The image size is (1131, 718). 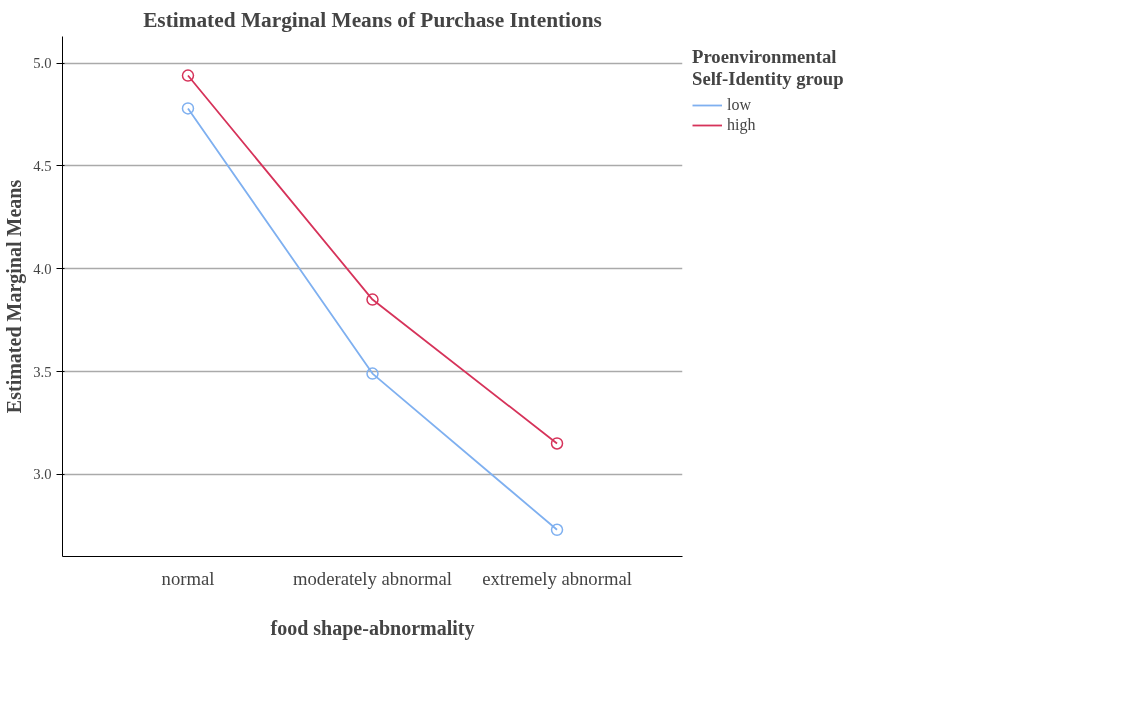 I want to click on x-tick-label: extremely abnormal, so click(x=557, y=578).